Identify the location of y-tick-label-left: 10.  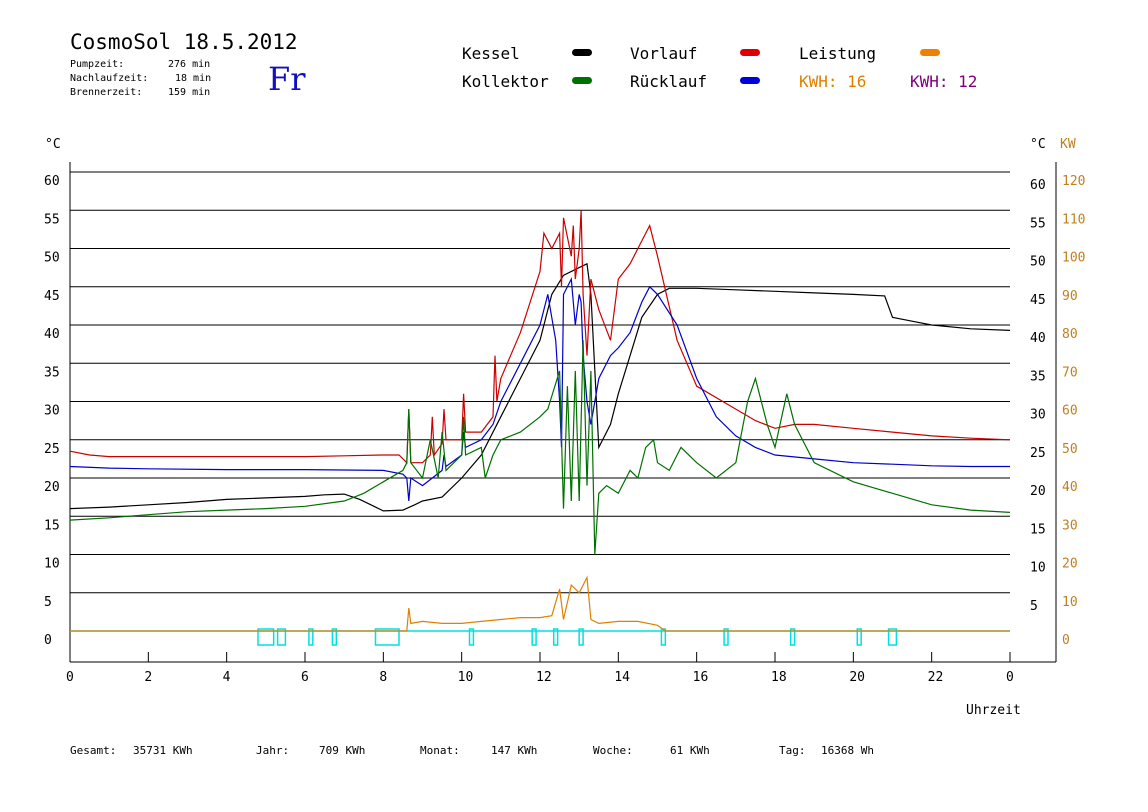
(52, 564).